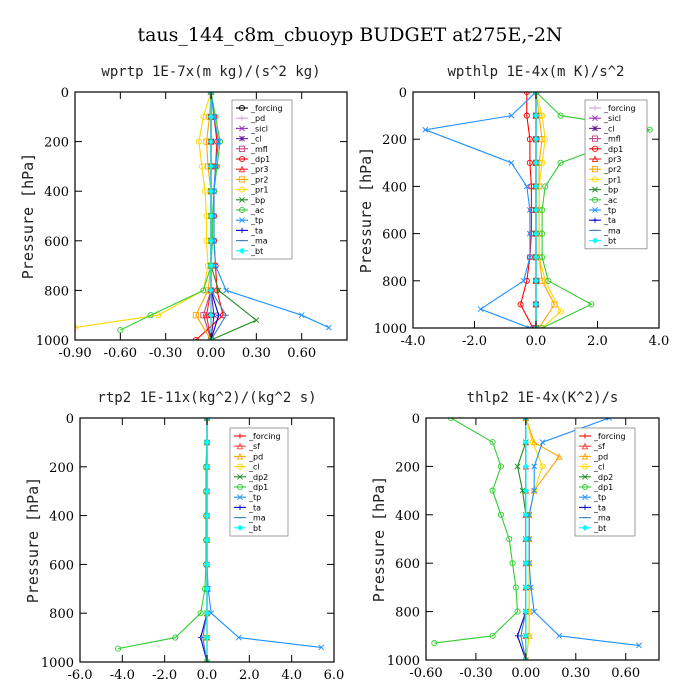 The width and height of the screenshot is (700, 700). I want to click on series-line-pr1, so click(548, 210).